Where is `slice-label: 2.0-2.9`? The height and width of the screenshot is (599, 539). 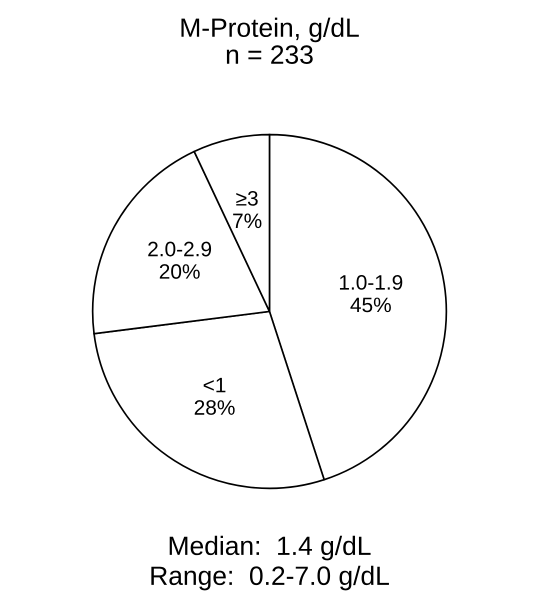
slice-label: 2.0-2.9 is located at coordinates (180, 249).